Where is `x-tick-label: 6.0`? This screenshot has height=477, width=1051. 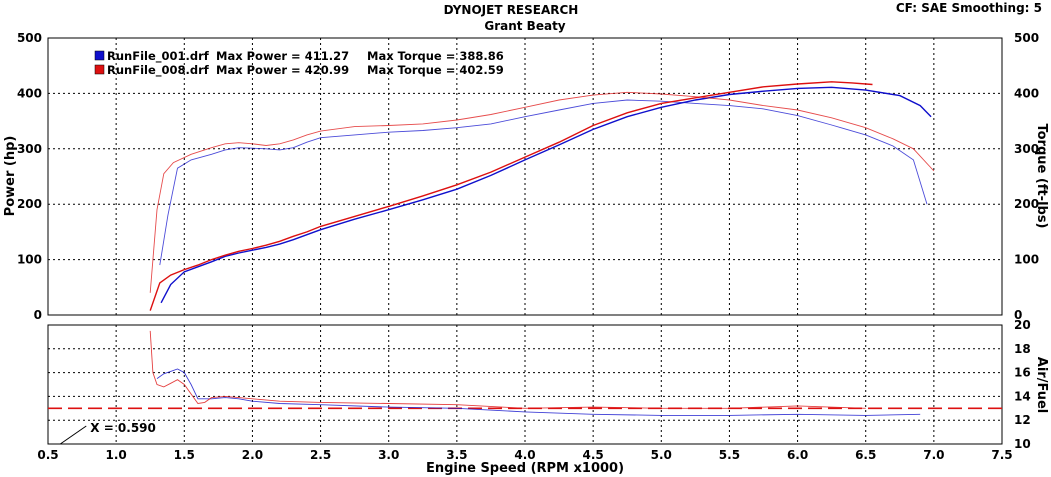 x-tick-label: 6.0 is located at coordinates (797, 455).